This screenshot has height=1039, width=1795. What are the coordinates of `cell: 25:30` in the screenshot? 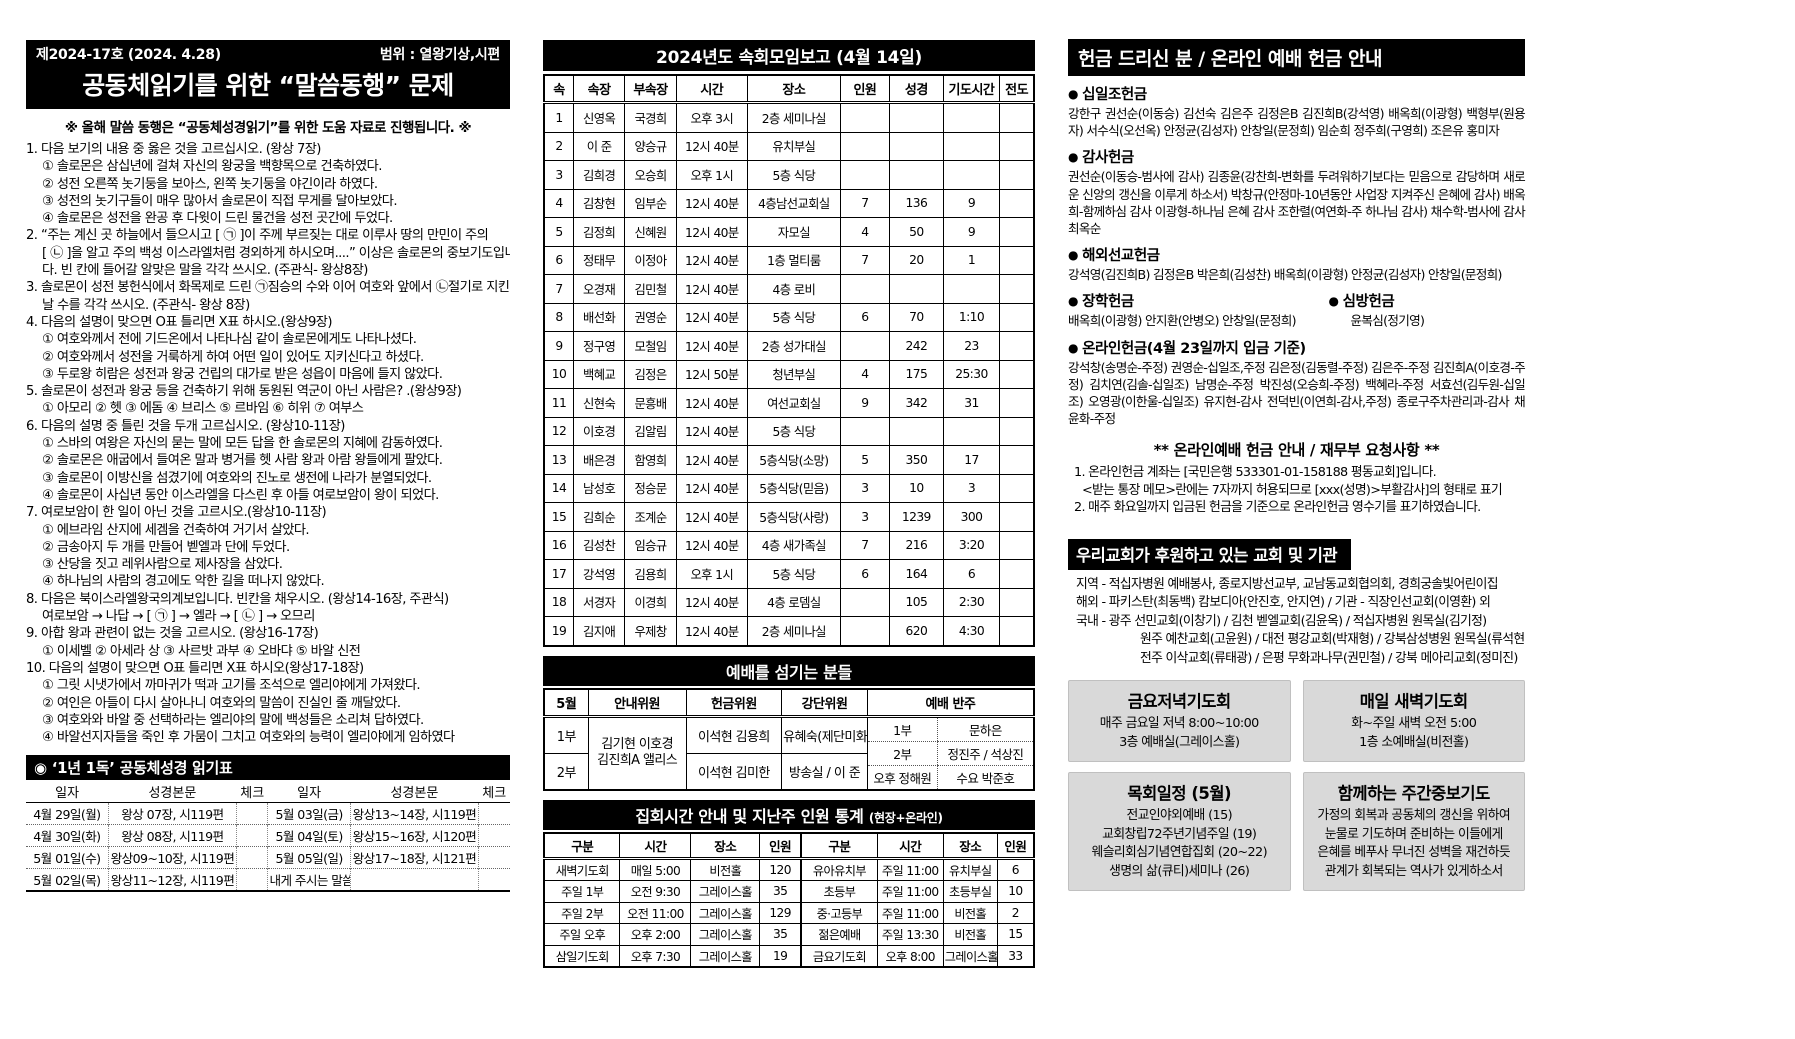 It's located at (971, 374).